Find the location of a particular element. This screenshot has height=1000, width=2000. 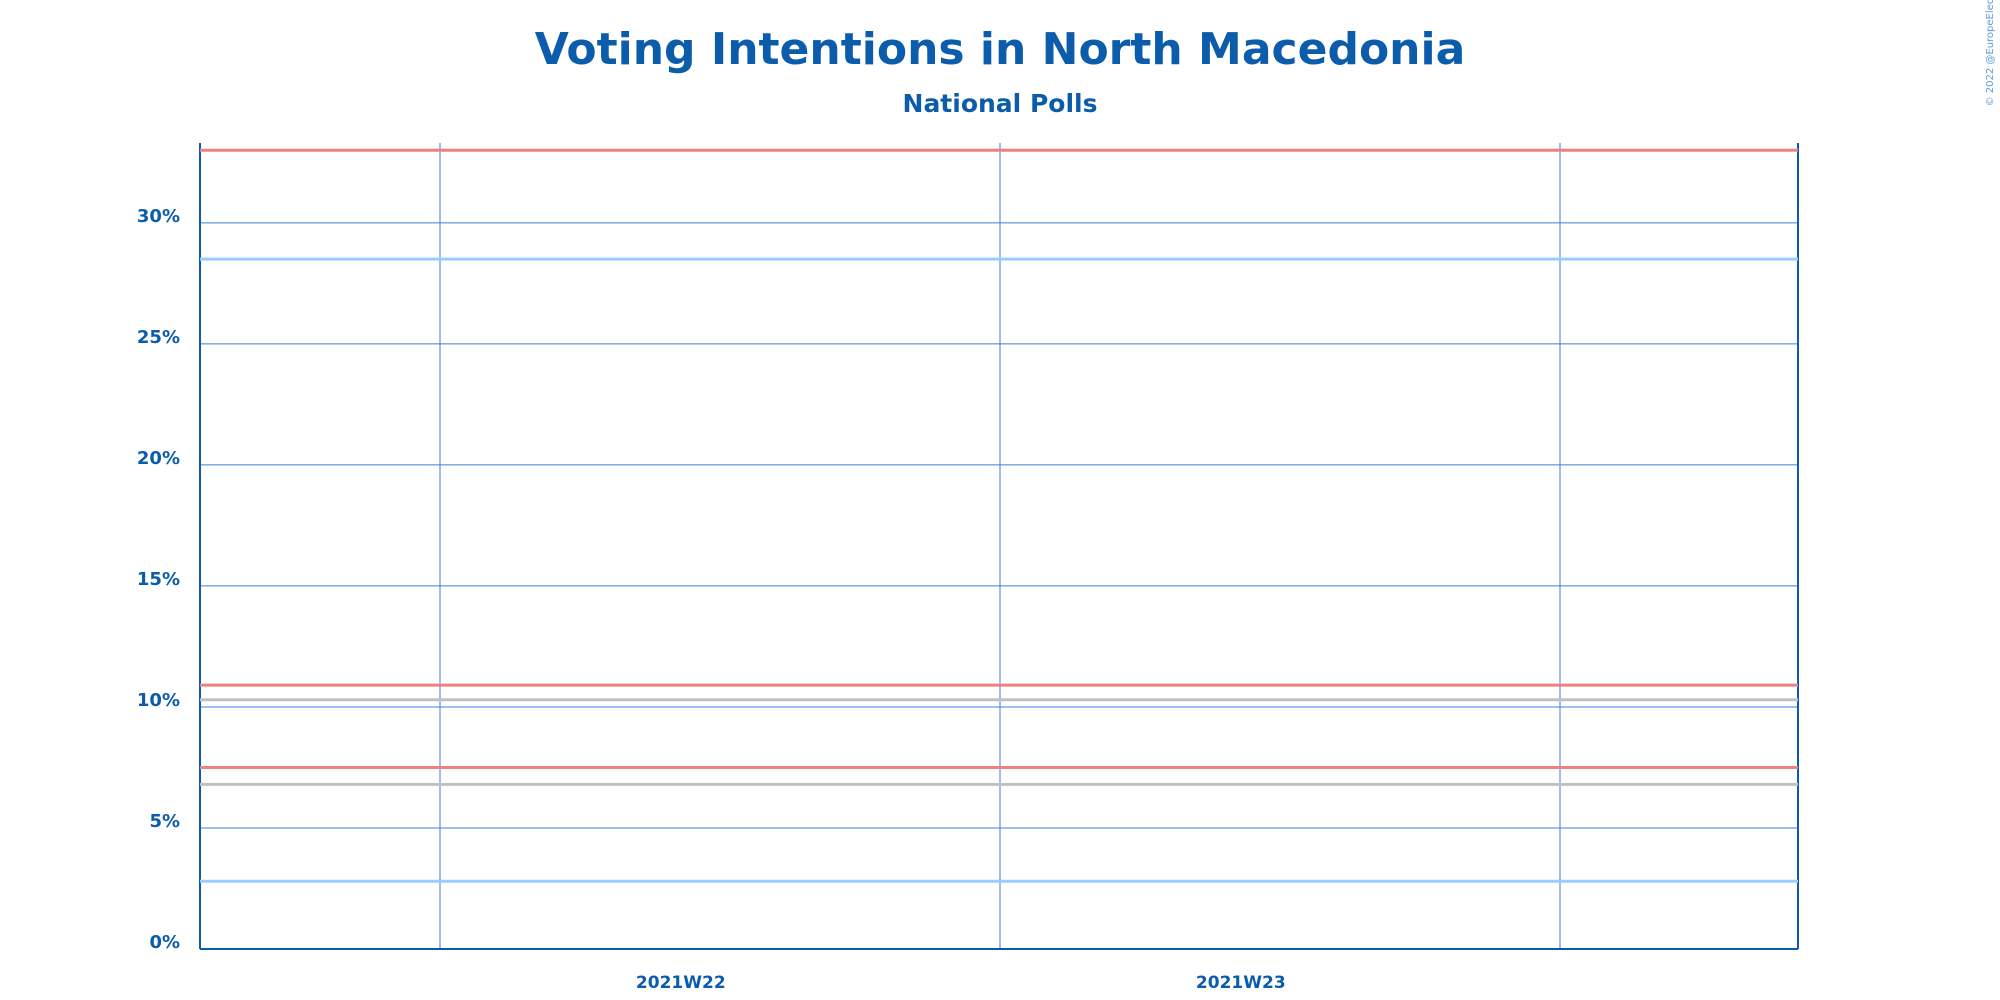

chart-title: Voting Intentions in North Macedonia is located at coordinates (1000, 49).